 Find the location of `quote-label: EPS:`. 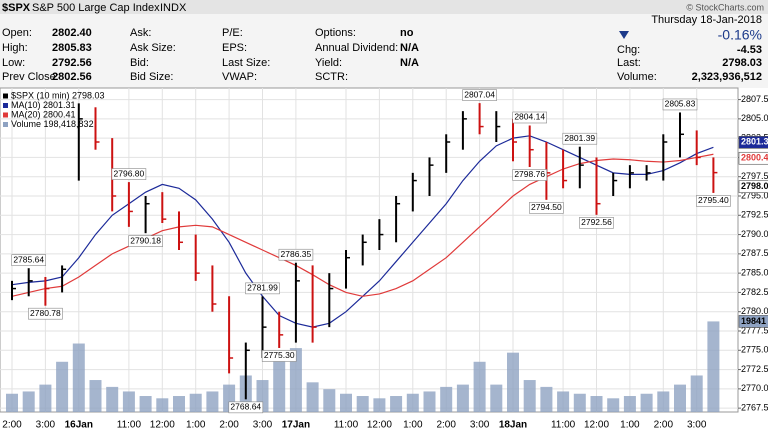

quote-label: EPS: is located at coordinates (234, 48).